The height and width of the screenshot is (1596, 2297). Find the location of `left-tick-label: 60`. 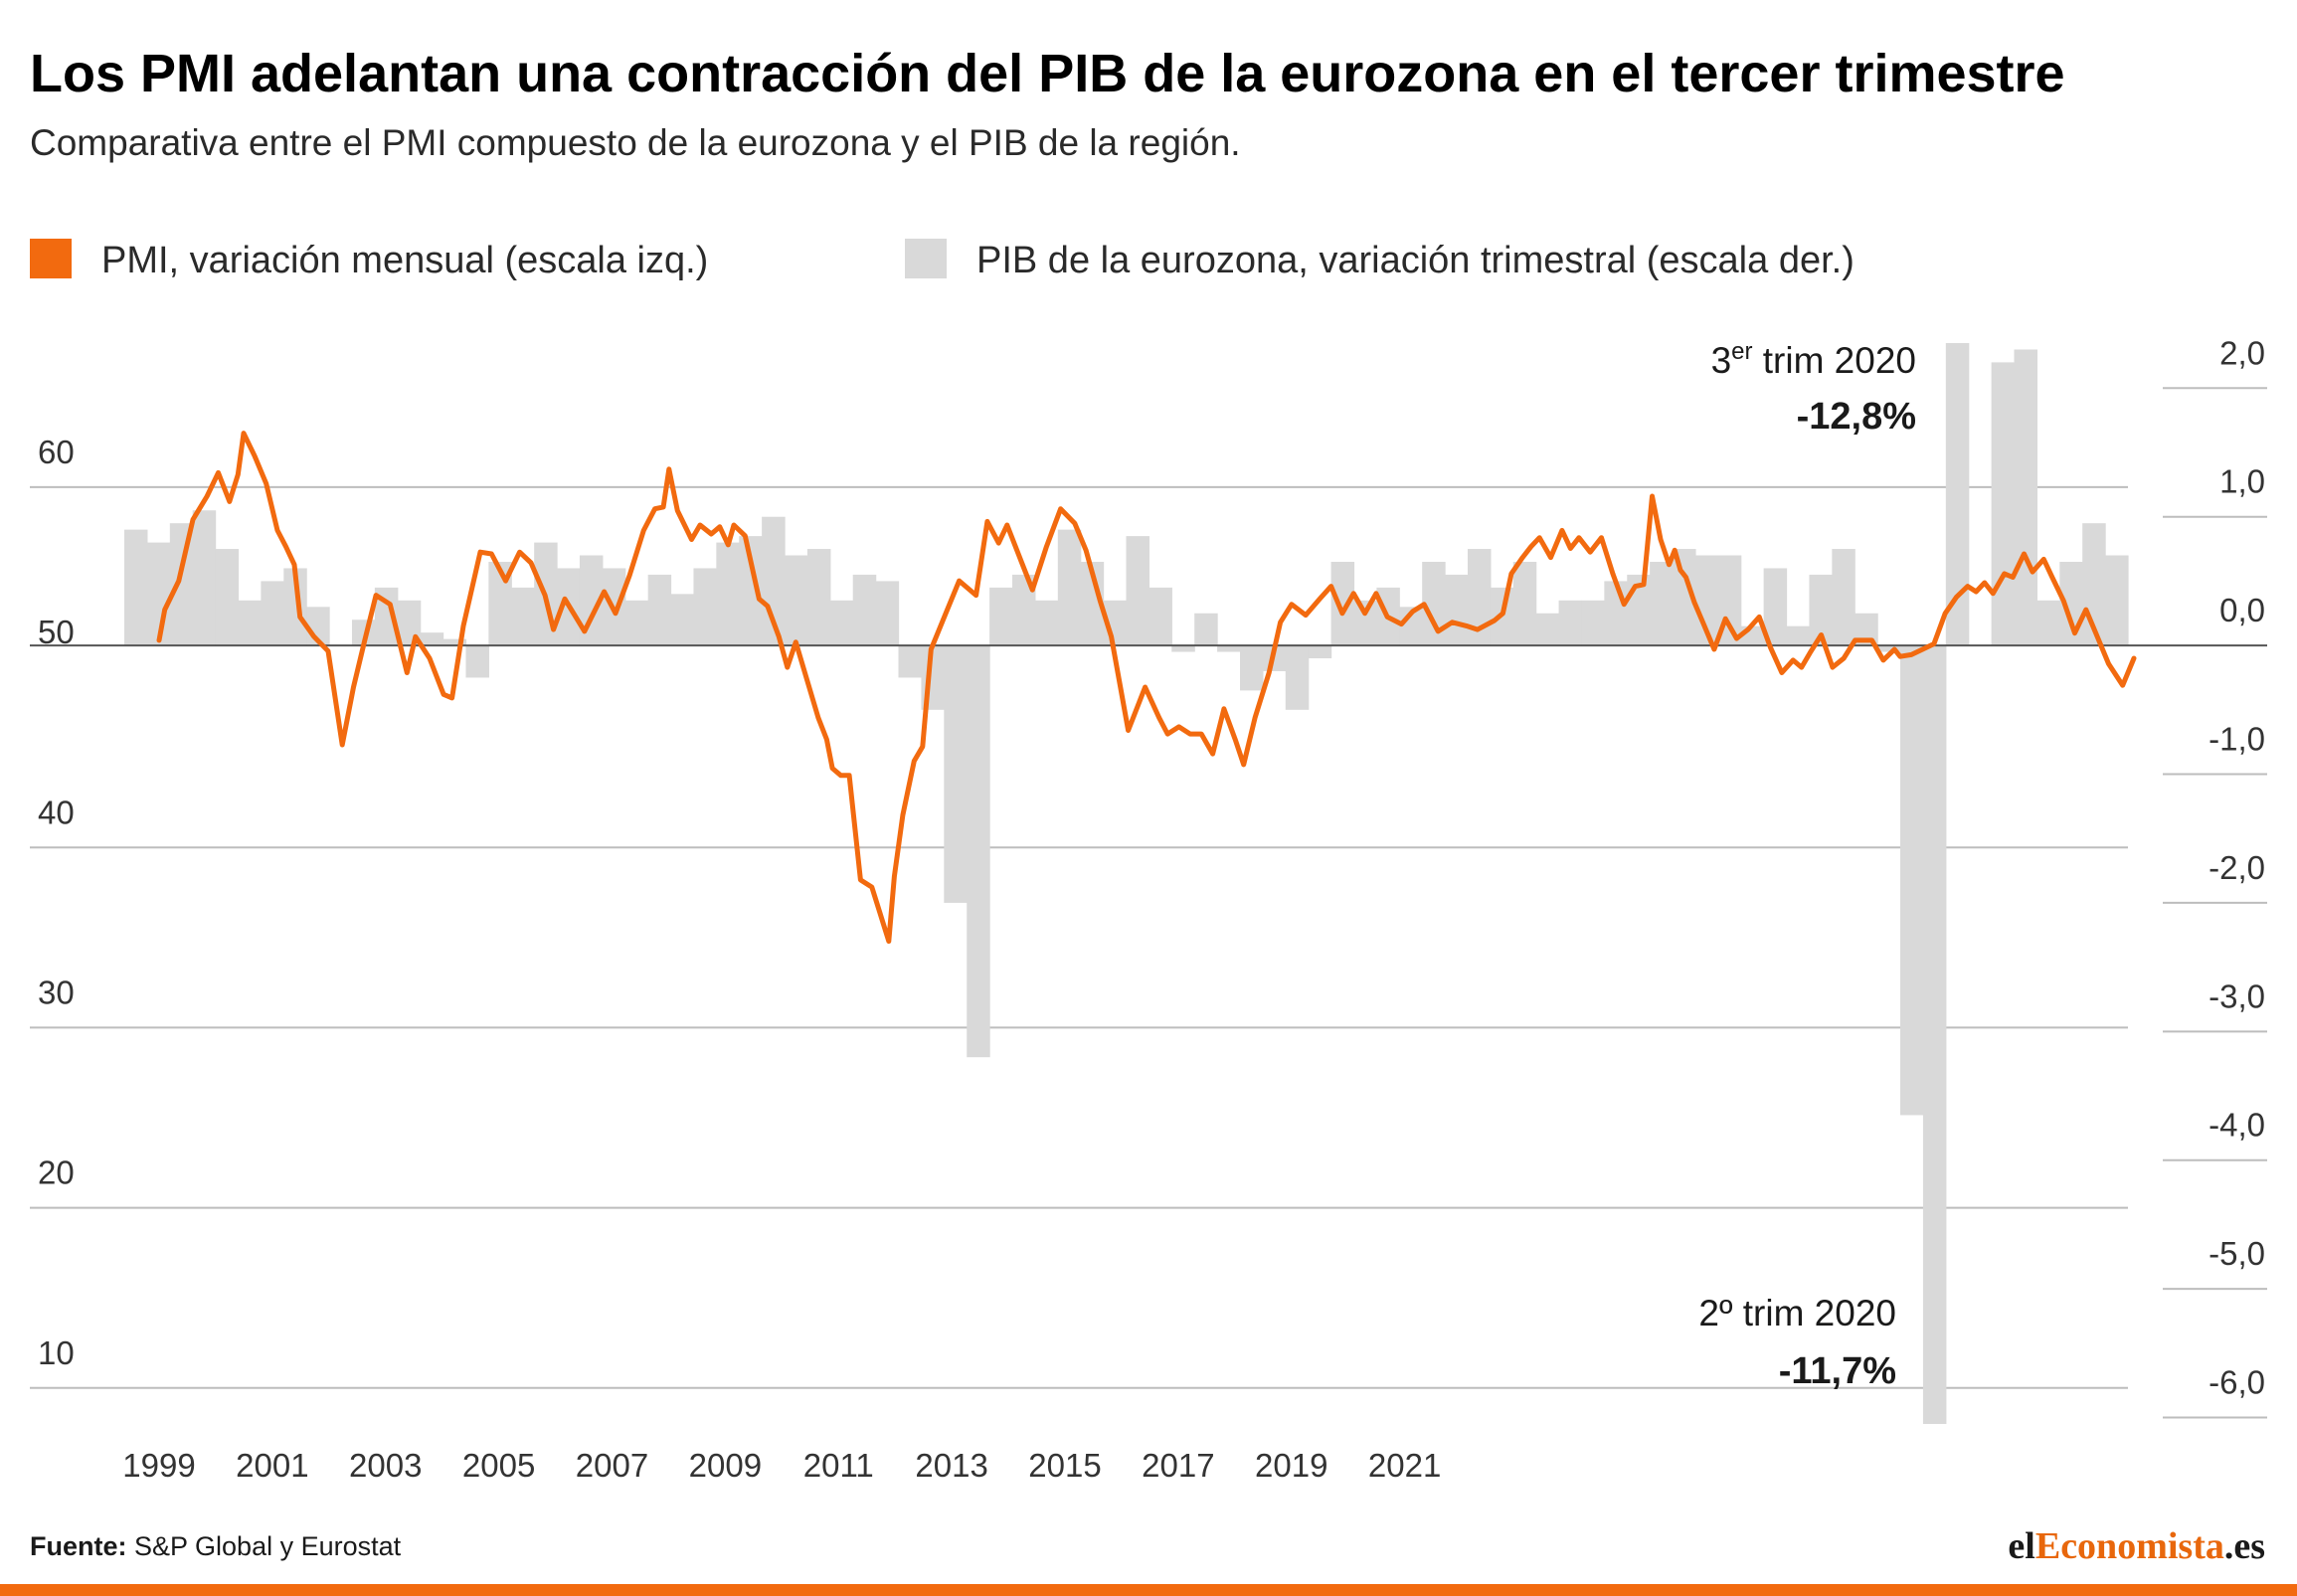

left-tick-label: 60 is located at coordinates (56, 452).